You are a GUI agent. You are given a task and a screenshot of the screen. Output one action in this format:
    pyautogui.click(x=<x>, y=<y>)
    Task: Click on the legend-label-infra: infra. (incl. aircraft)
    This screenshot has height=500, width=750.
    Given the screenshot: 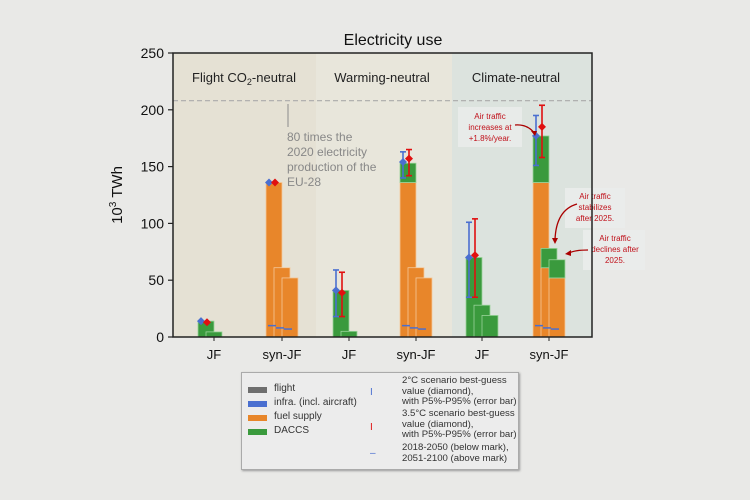 What is the action you would take?
    pyautogui.click(x=315, y=402)
    